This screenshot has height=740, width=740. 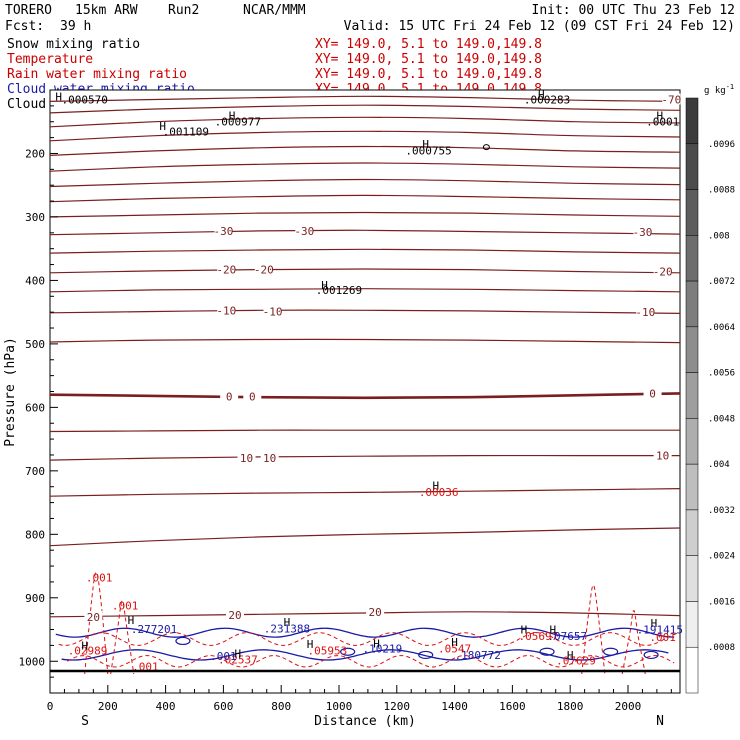 What do you see at coordinates (576, 661) in the screenshot?
I see `extremum-value: .07629` at bounding box center [576, 661].